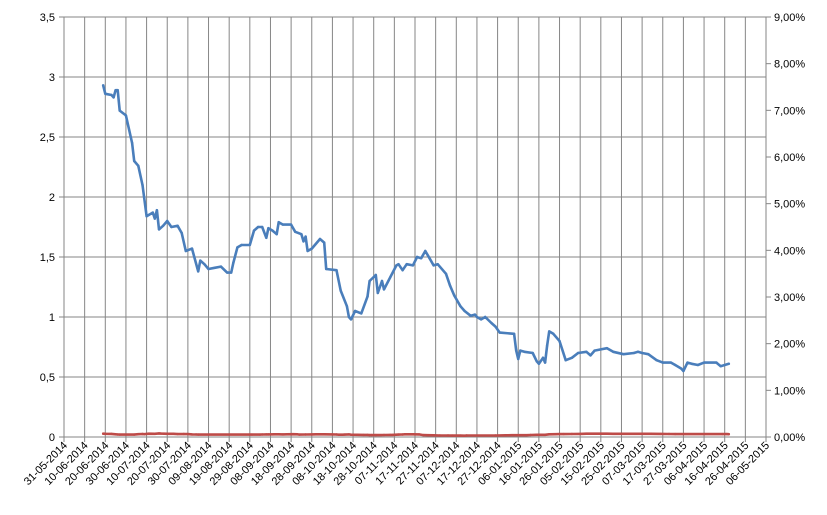 The image size is (827, 515). What do you see at coordinates (52, 228) in the screenshot?
I see `left-y-axis: 0 0,5 1 1,5 2 2,5 3 3,5` at bounding box center [52, 228].